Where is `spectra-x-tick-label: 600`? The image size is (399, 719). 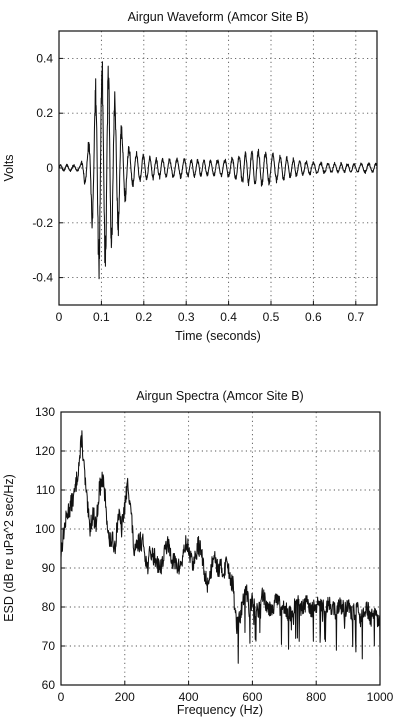 spectra-x-tick-label: 600 is located at coordinates (252, 697).